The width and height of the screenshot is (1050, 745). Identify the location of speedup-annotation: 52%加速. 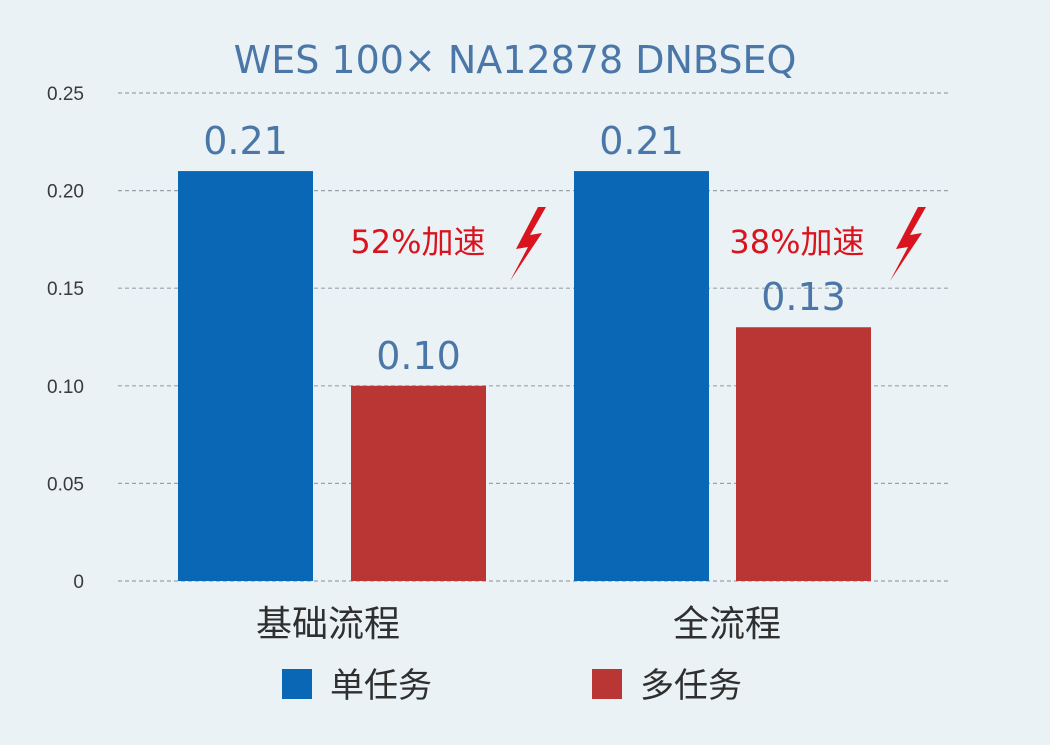
(417, 242).